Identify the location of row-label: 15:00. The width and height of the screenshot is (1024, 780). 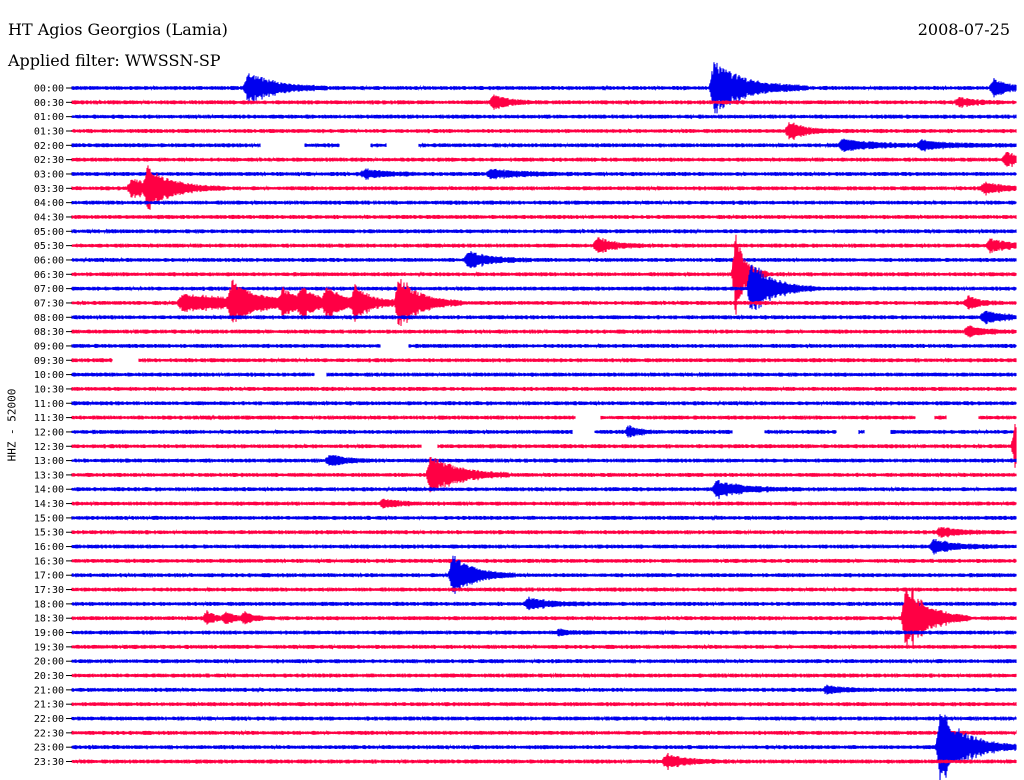
(49, 518).